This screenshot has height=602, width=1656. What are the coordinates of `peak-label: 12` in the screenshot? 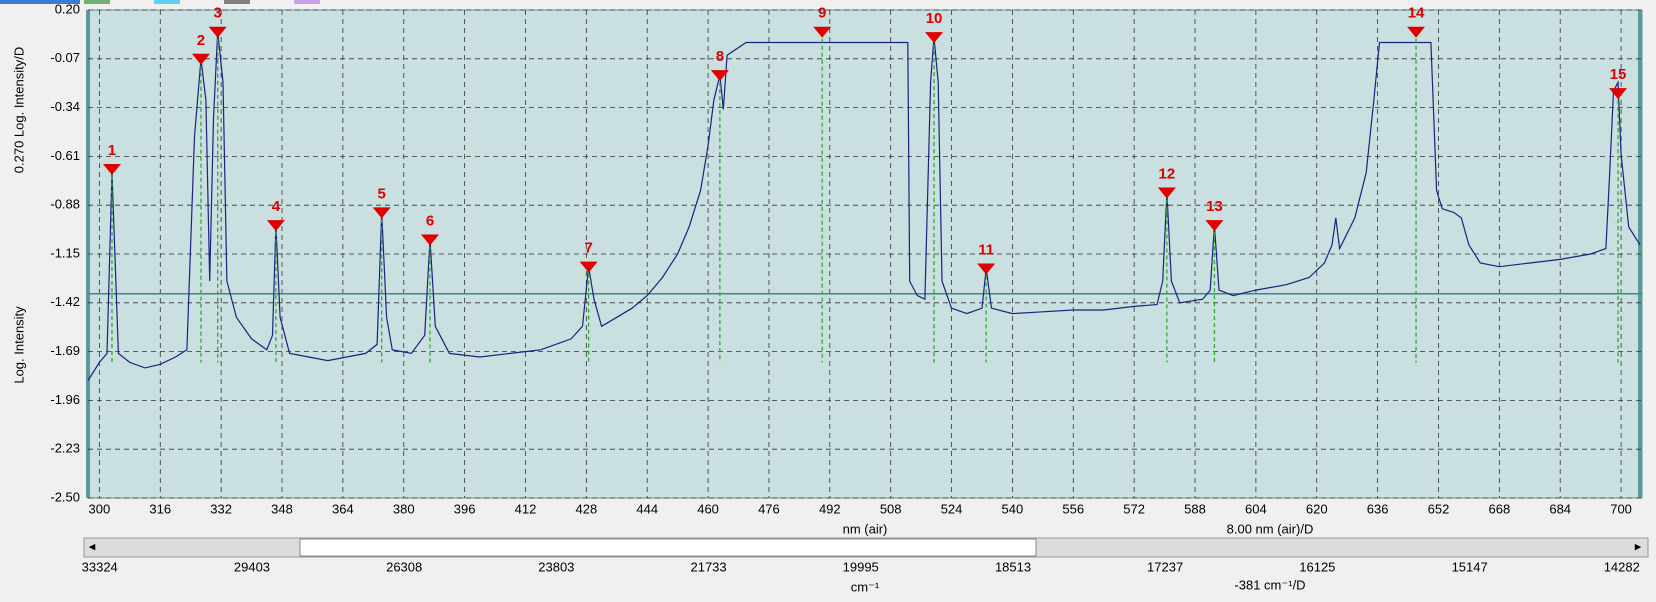 It's located at (1167, 174).